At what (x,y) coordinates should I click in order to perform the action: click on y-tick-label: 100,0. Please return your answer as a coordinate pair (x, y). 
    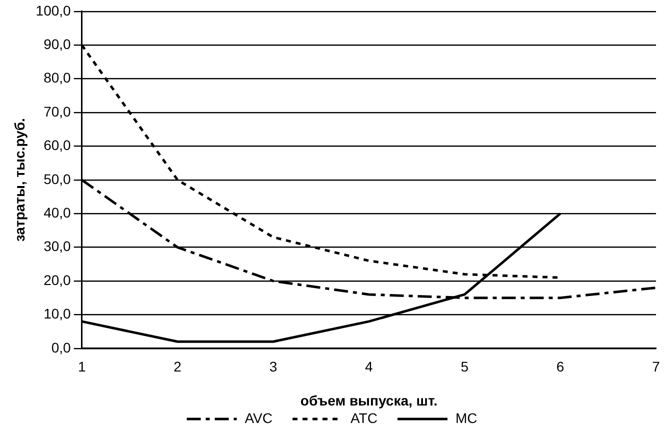
    Looking at the image, I should click on (54, 10).